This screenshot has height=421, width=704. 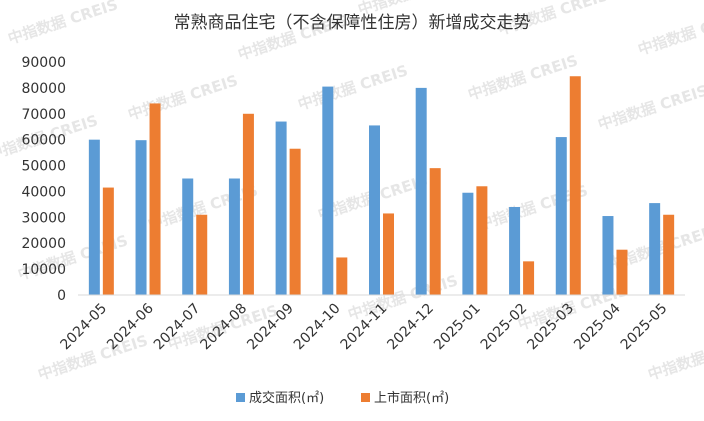 What do you see at coordinates (61, 296) in the screenshot?
I see `y-tick-label: 0` at bounding box center [61, 296].